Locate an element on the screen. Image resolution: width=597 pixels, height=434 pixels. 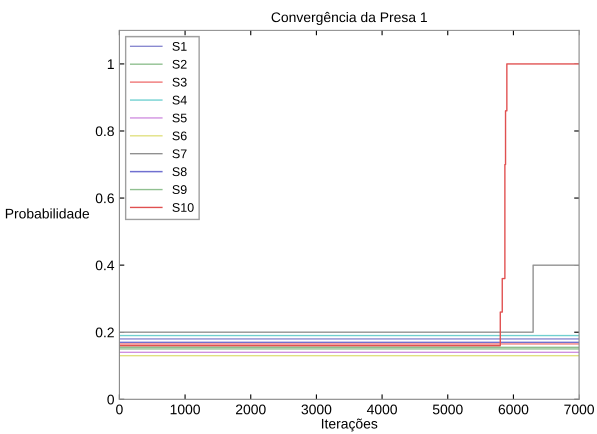
y-tick-label: 0.6 is located at coordinates (105, 198).